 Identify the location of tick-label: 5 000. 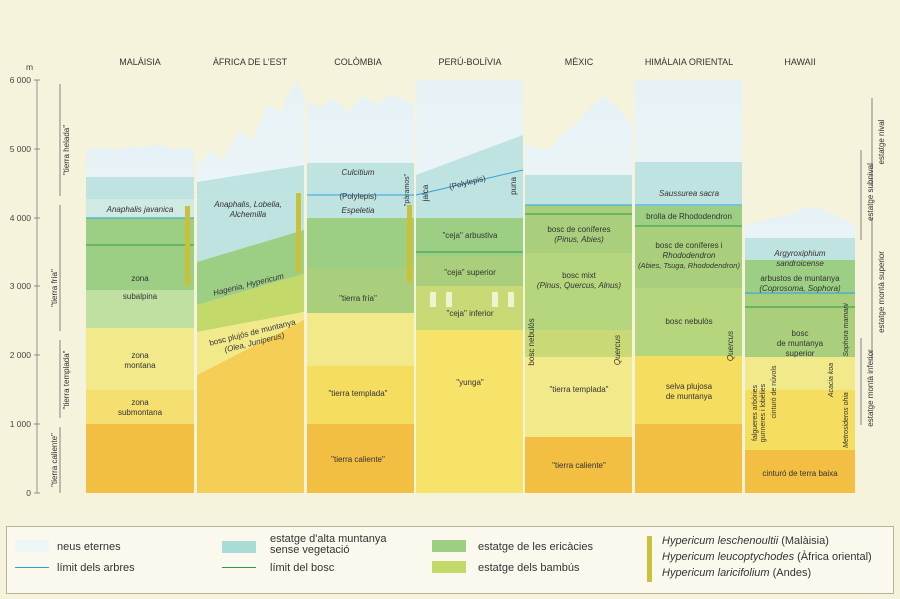
(21, 149).